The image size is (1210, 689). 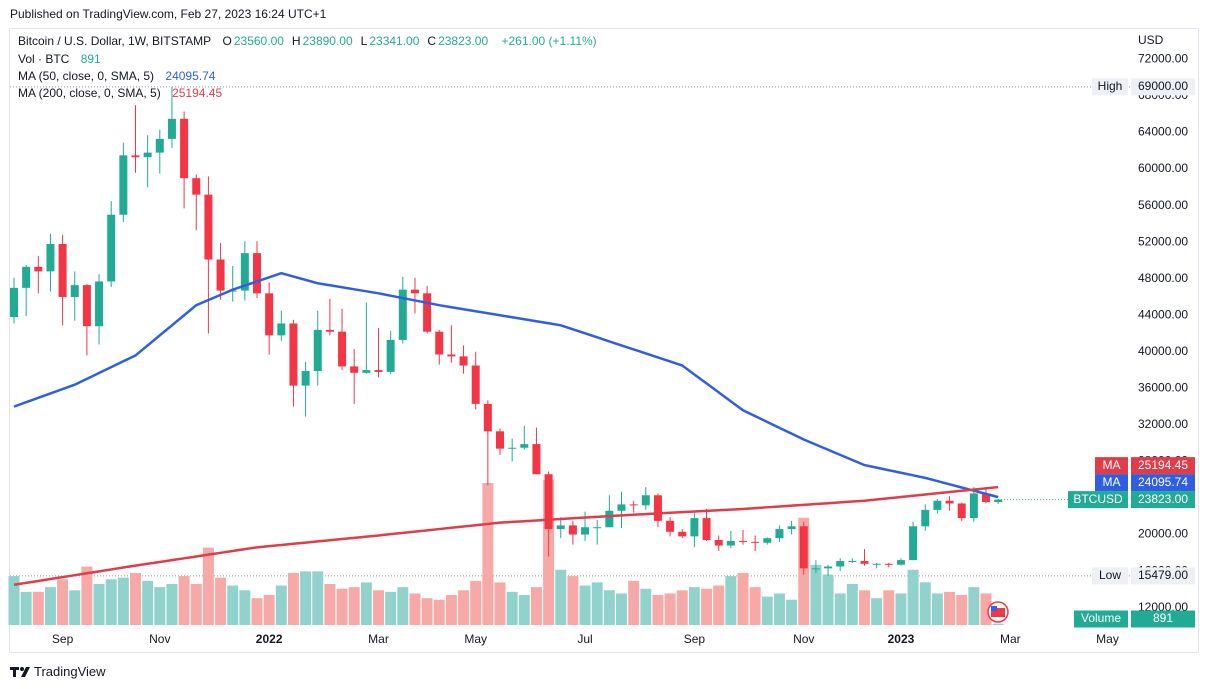 What do you see at coordinates (1112, 482) in the screenshot?
I see `ma-badge-title: MA` at bounding box center [1112, 482].